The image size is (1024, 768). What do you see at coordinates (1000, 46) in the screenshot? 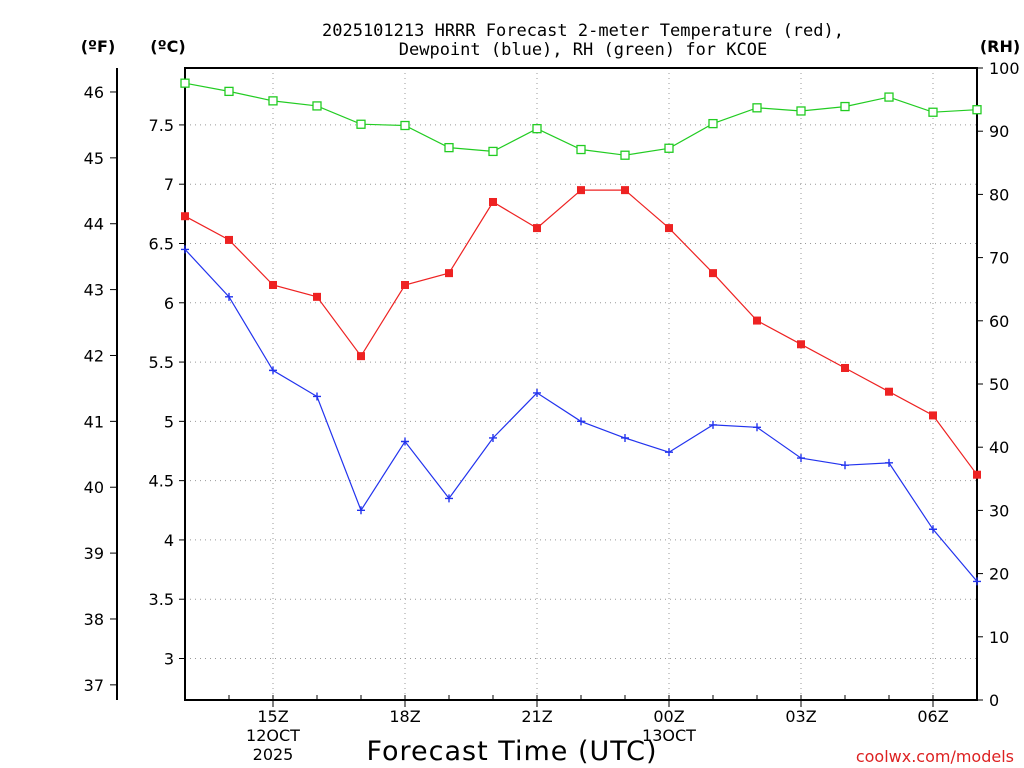
I see `rh-unit-label: (RH)` at bounding box center [1000, 46].